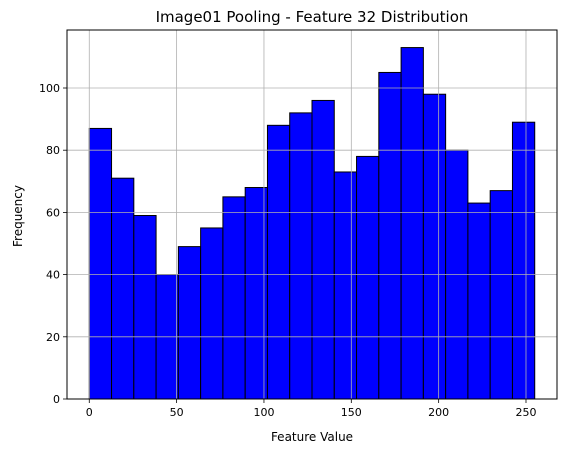 Image resolution: width=571 pixels, height=453 pixels. Describe the element at coordinates (56, 399) in the screenshot. I see `y-tick-label: 0` at that location.